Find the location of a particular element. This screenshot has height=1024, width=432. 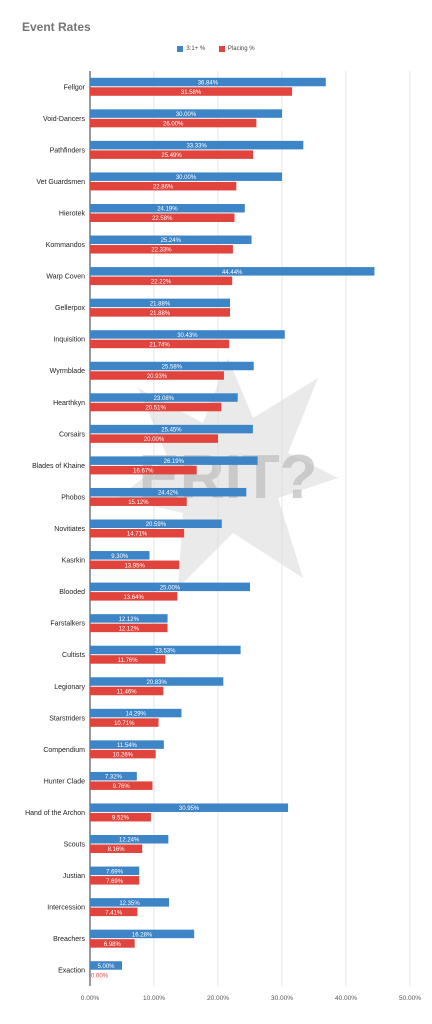

data-label: 12.24% is located at coordinates (129, 841).